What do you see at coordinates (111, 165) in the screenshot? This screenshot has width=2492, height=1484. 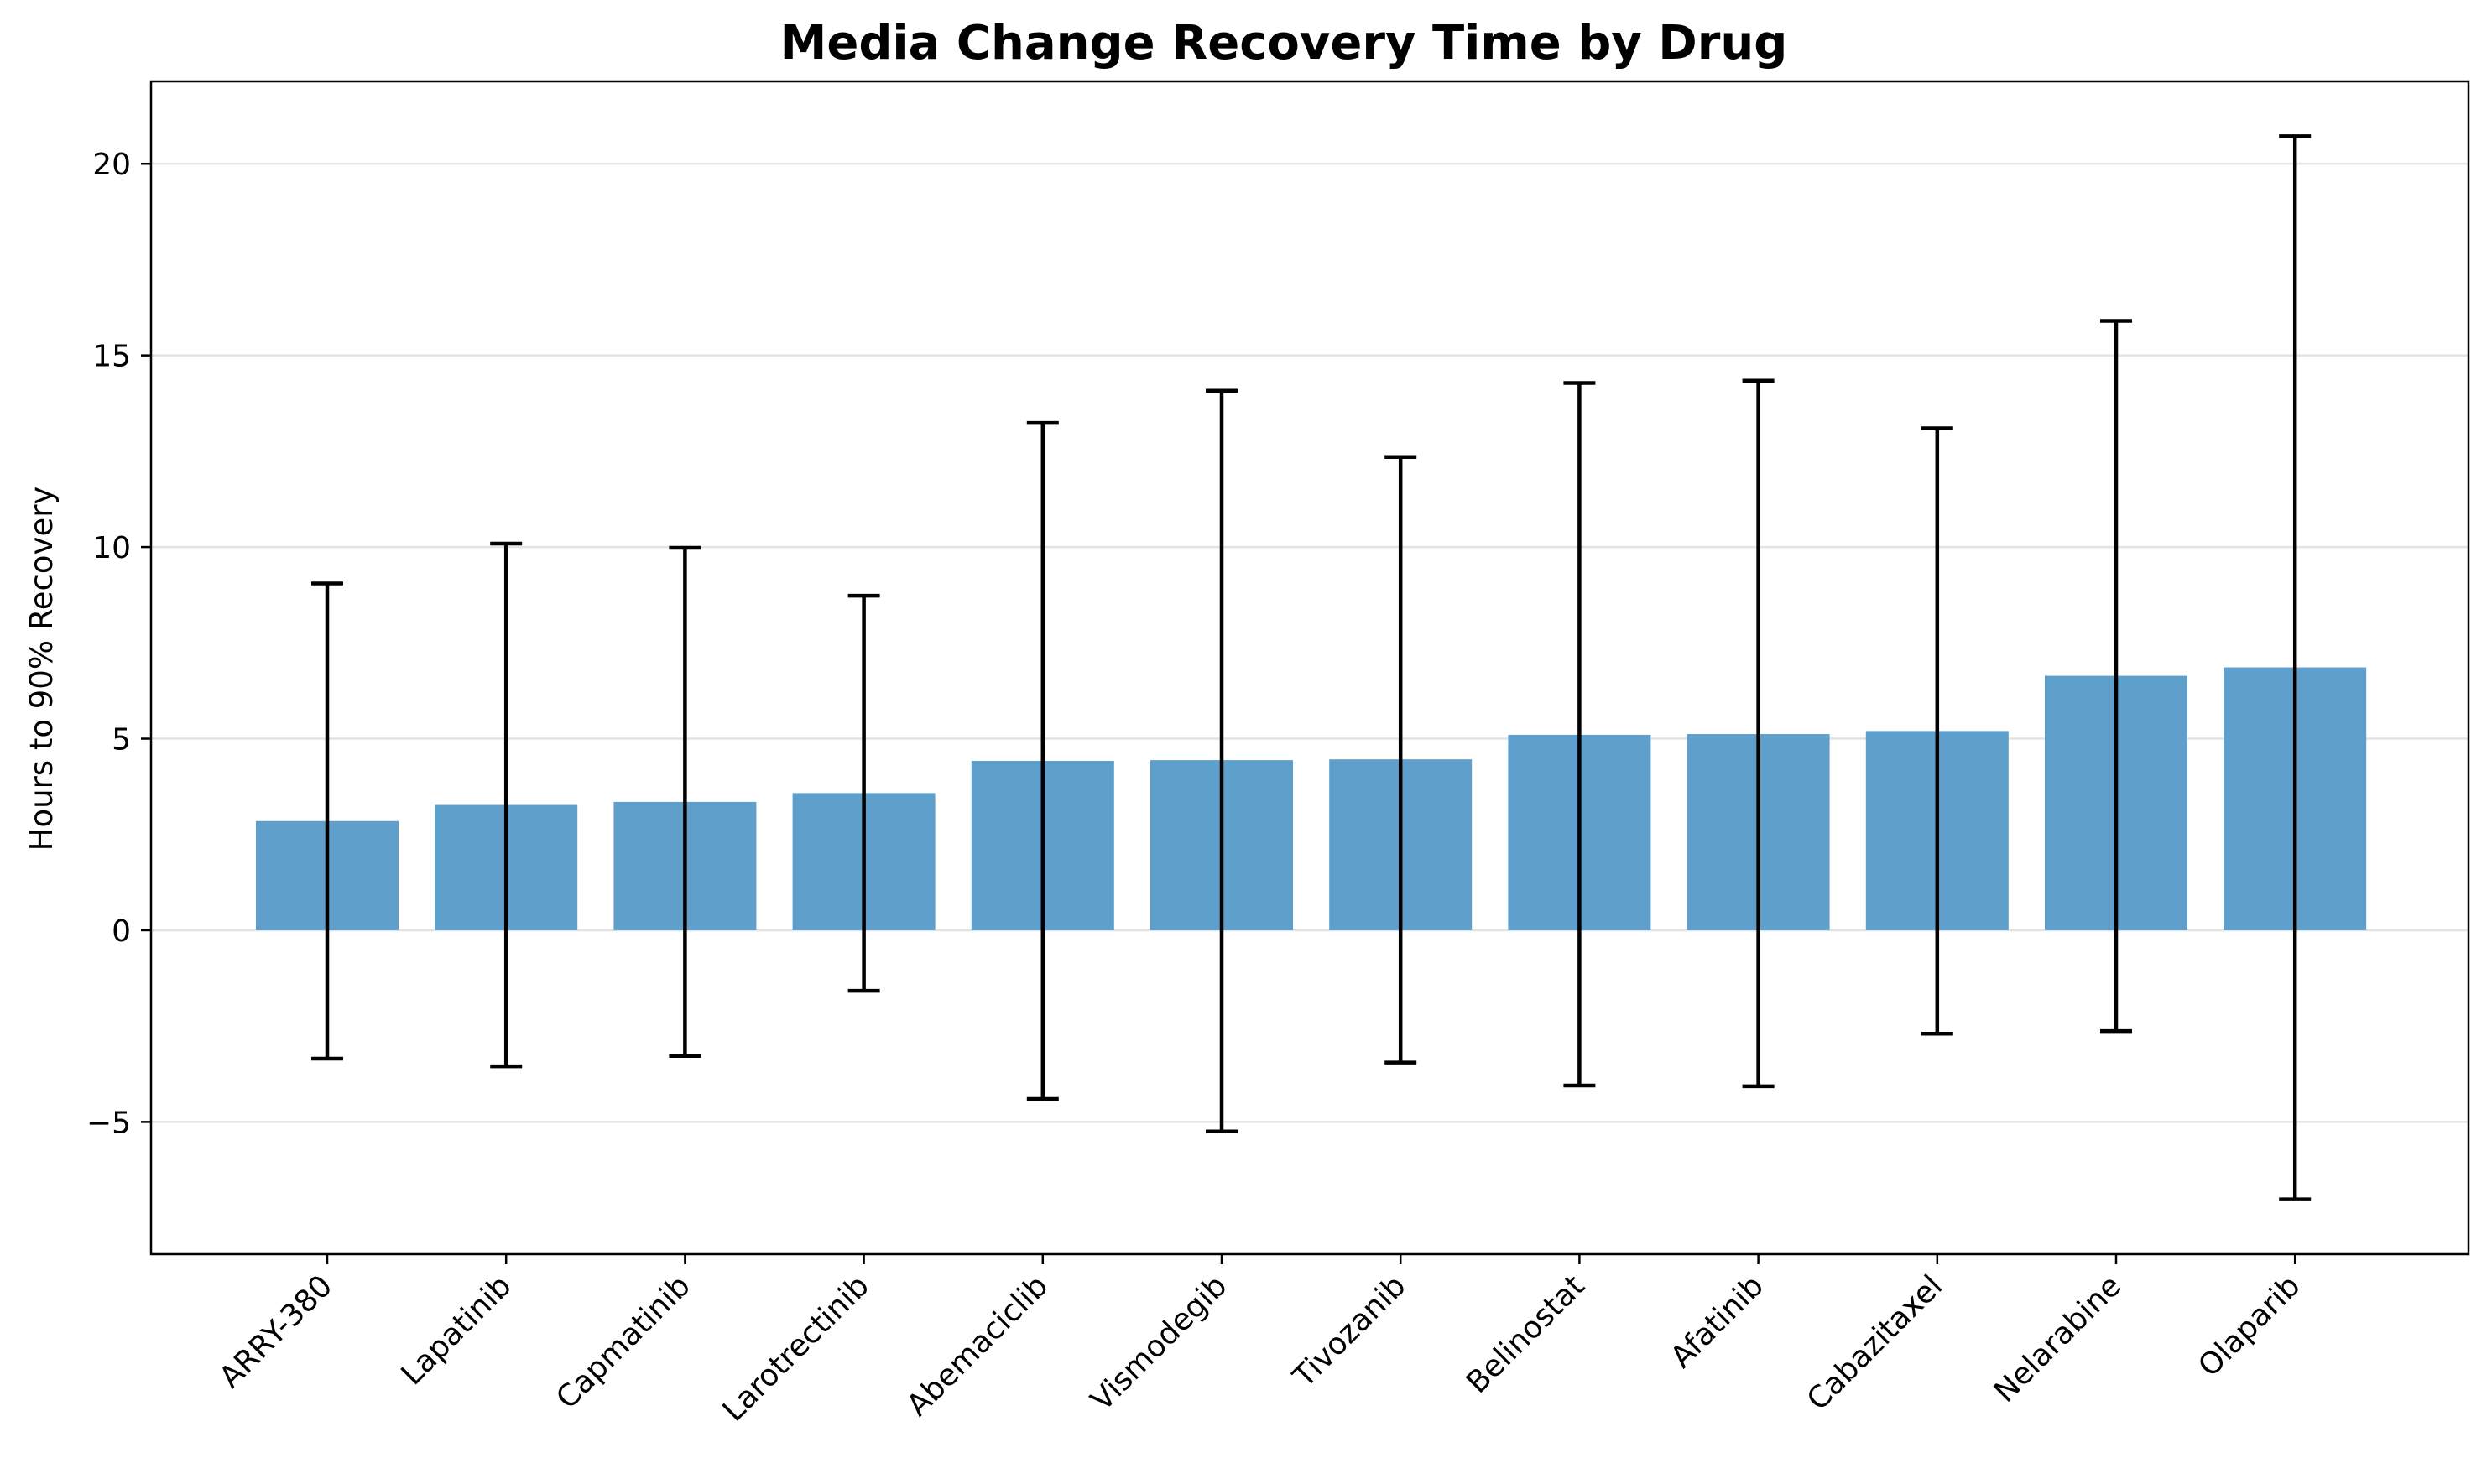 I see `y-tick-label: 20` at bounding box center [111, 165].